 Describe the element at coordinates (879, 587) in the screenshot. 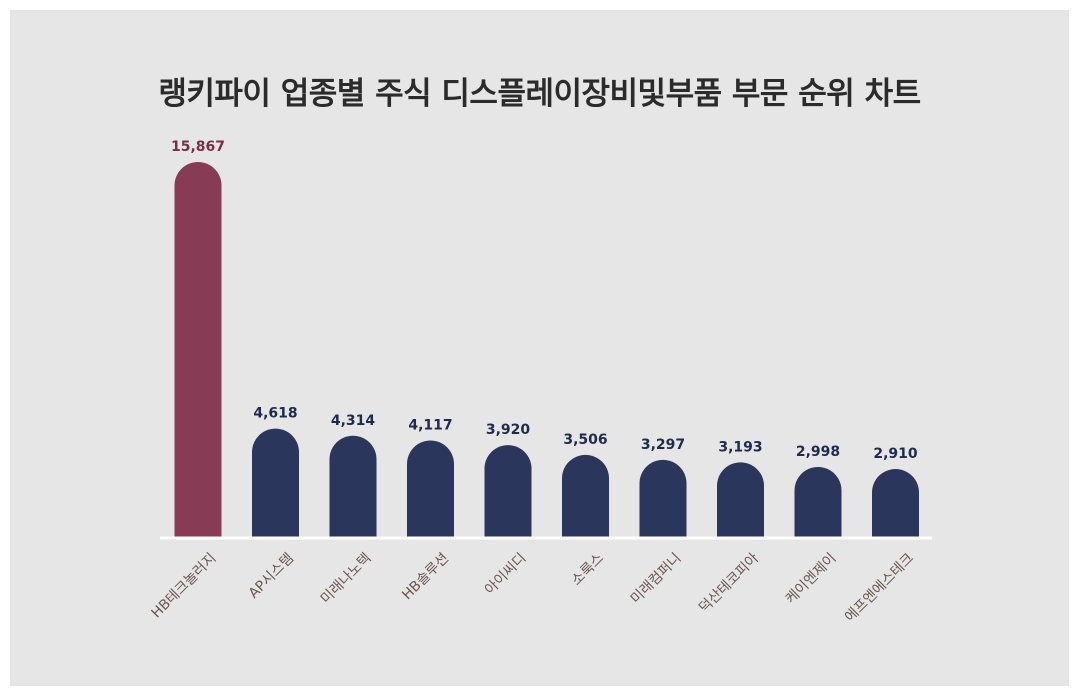

I see `category-label-10: 에프엔에스테크` at that location.